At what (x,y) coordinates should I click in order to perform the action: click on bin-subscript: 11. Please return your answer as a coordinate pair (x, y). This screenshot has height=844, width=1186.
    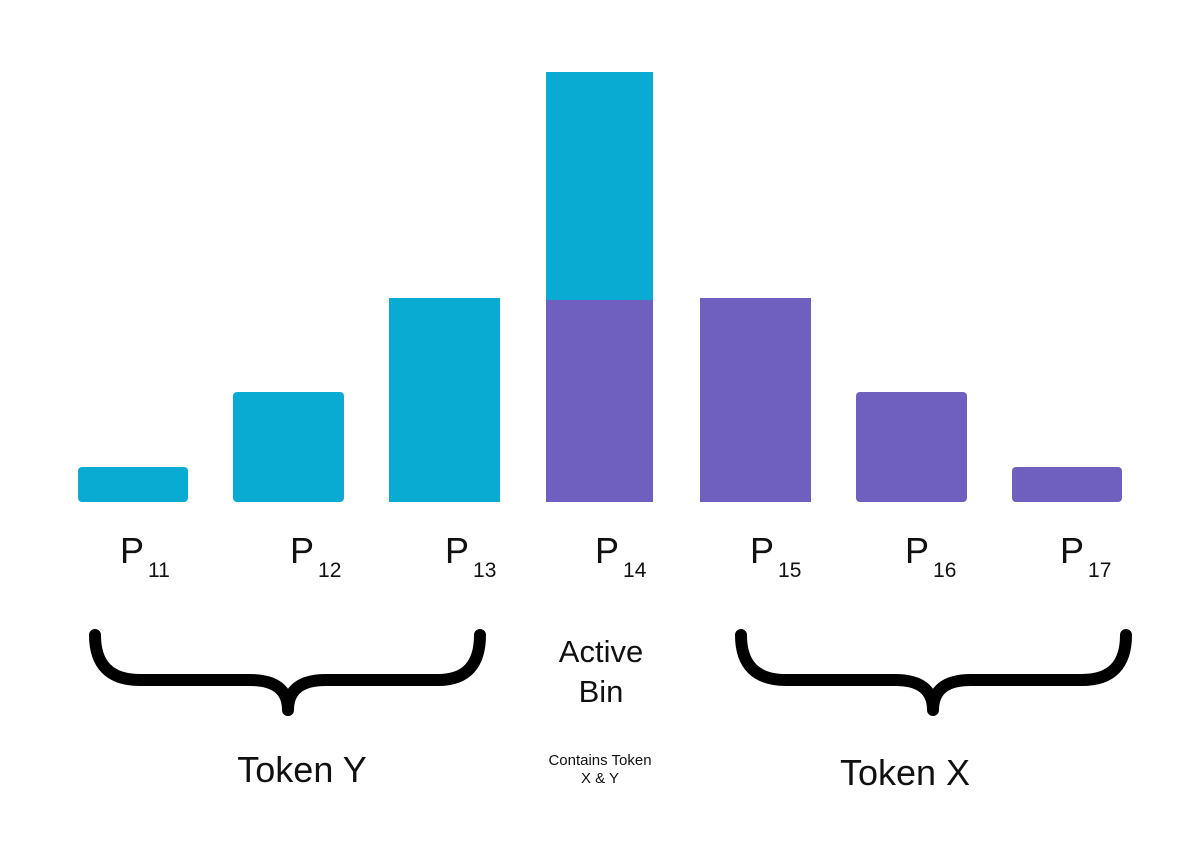
    Looking at the image, I should click on (159, 570).